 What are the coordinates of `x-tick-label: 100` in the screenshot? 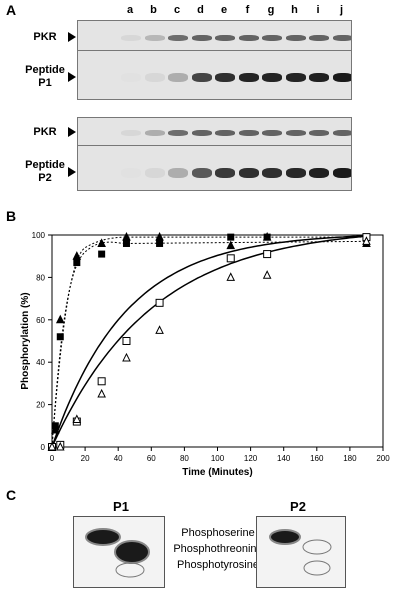 It's located at (218, 458).